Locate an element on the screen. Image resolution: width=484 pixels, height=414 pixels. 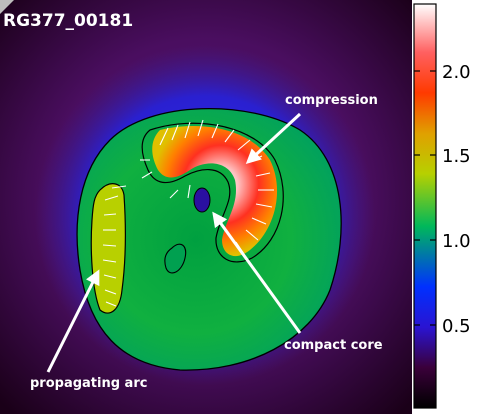
colorbar-tick-1-5: 1.5 is located at coordinates (456, 156).